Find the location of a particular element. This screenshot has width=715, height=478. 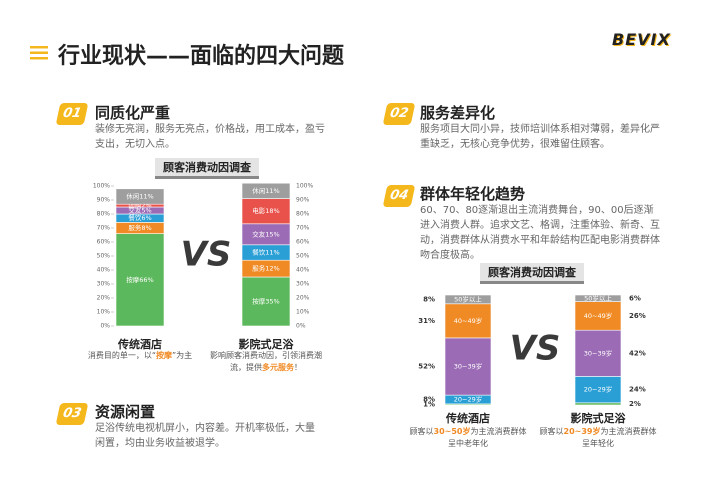

segment-label: 服务12% is located at coordinates (265, 268).